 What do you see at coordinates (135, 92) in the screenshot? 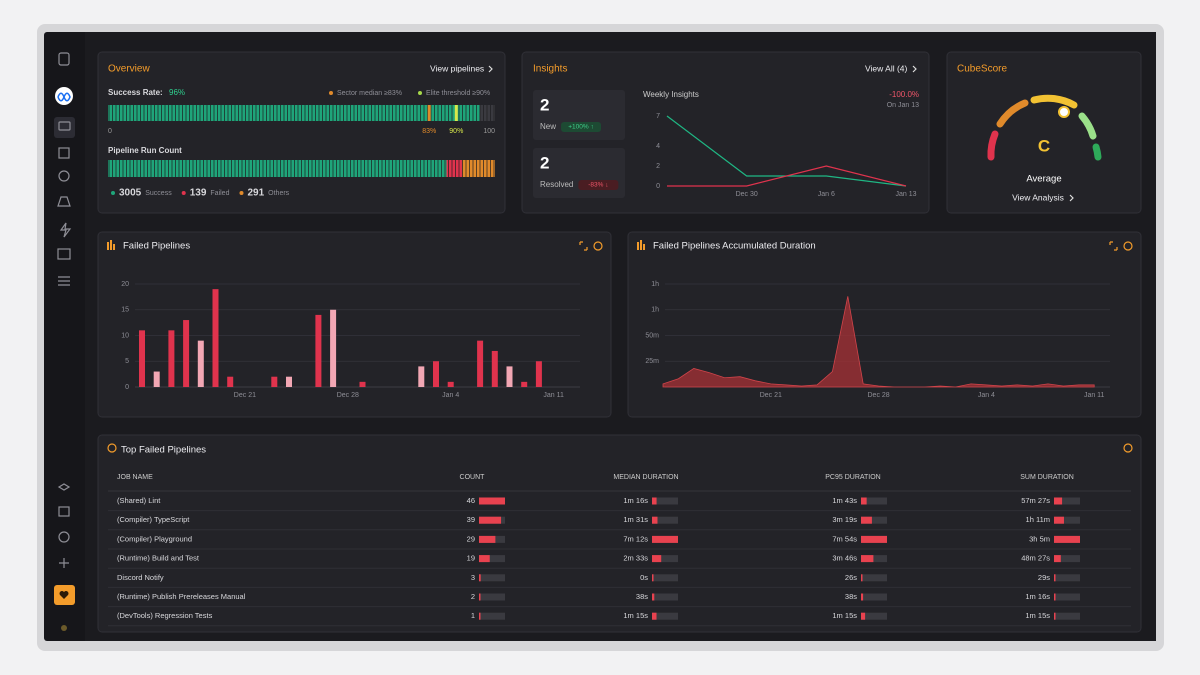
I see `label: Success Rate:` at bounding box center [135, 92].